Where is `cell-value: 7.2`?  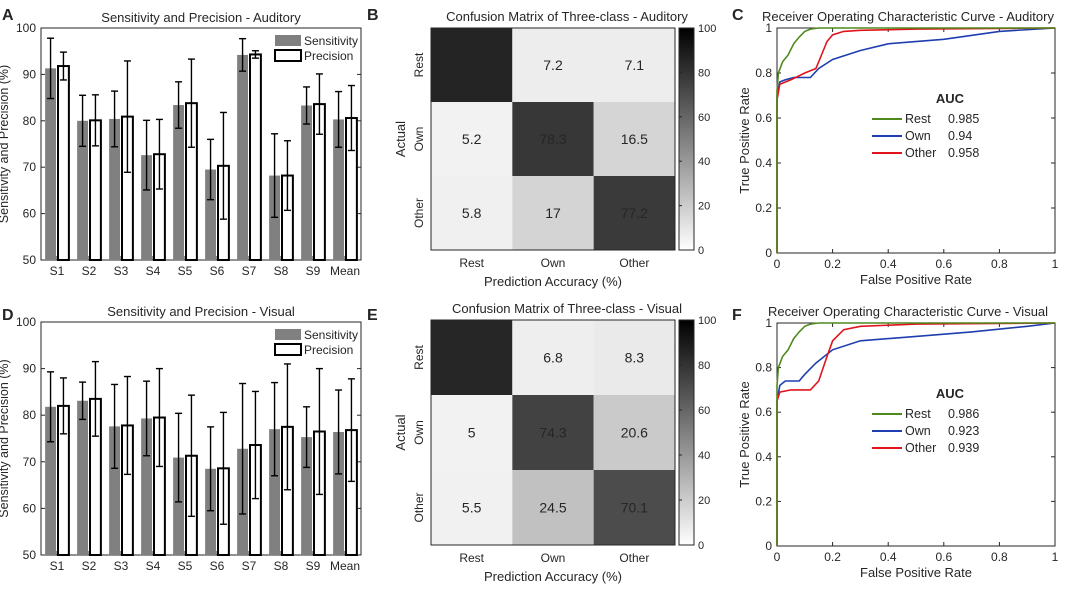 cell-value: 7.2 is located at coordinates (553, 65).